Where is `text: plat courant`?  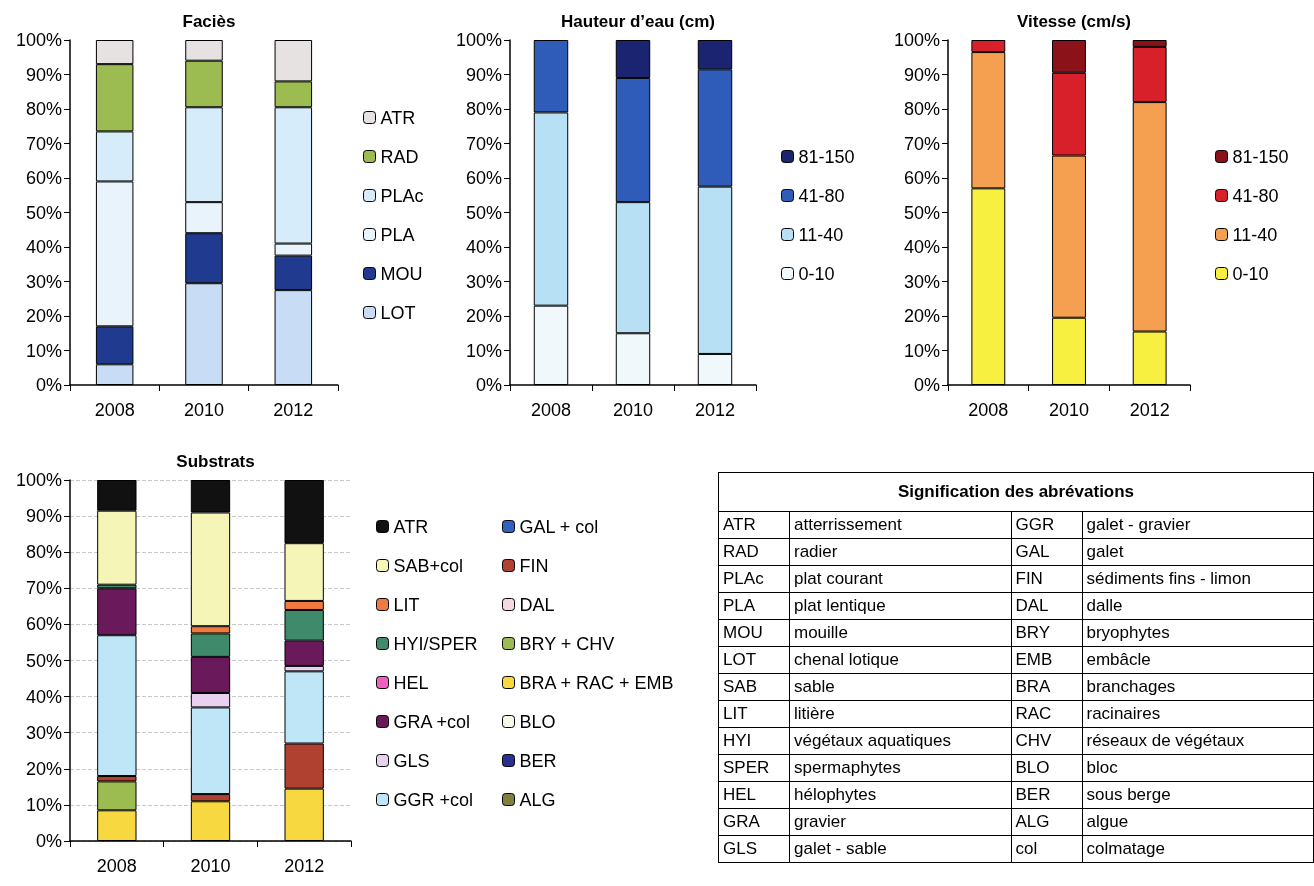 text: plat courant is located at coordinates (900, 579).